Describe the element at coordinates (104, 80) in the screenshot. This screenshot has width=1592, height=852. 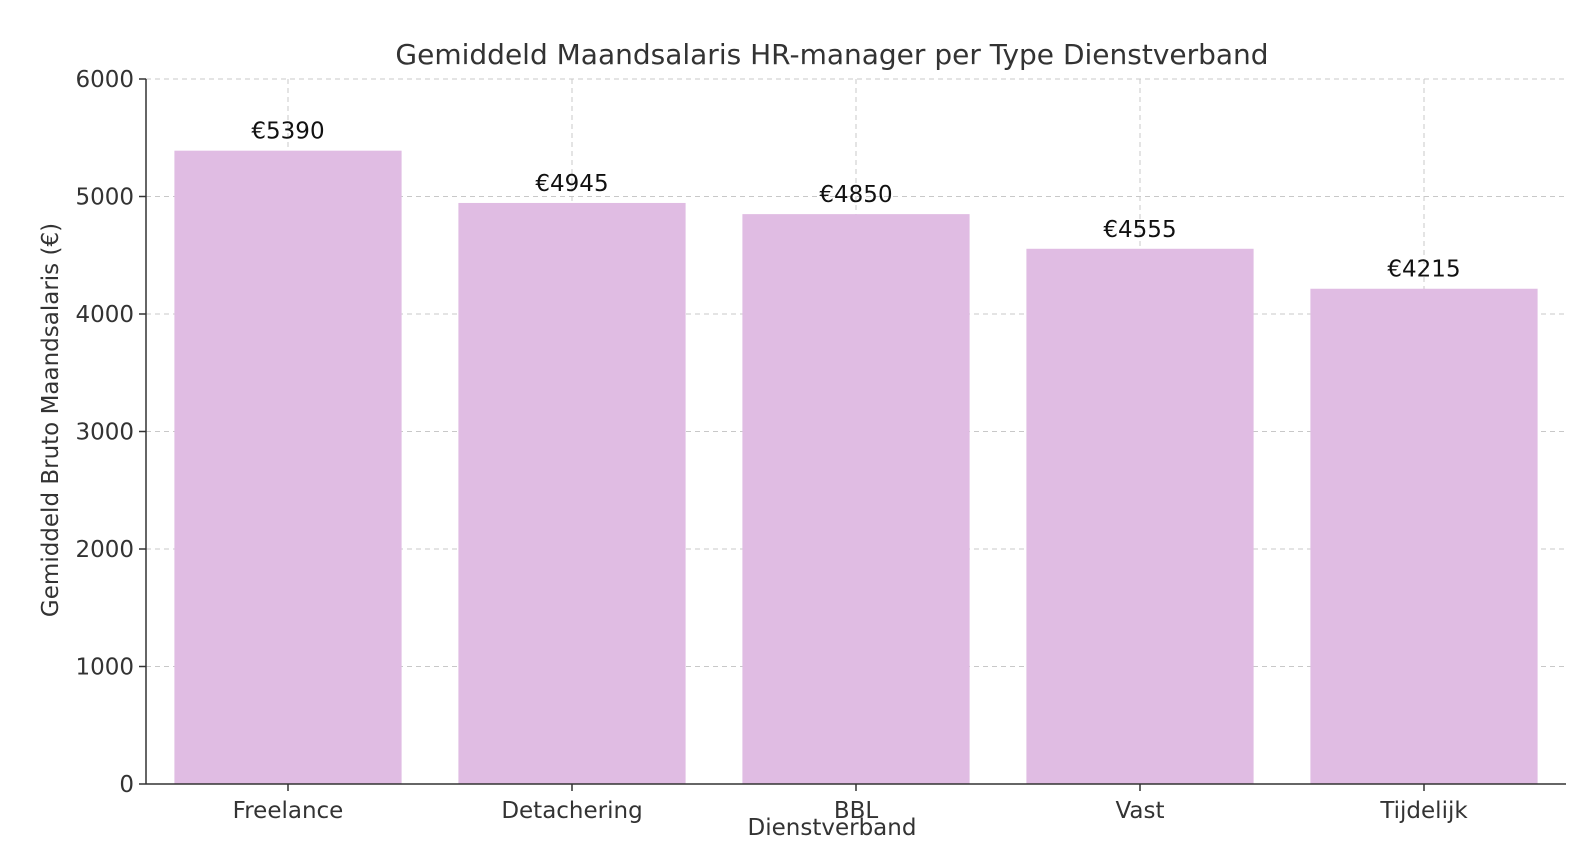
I see `y-tick-label: 6000` at that location.